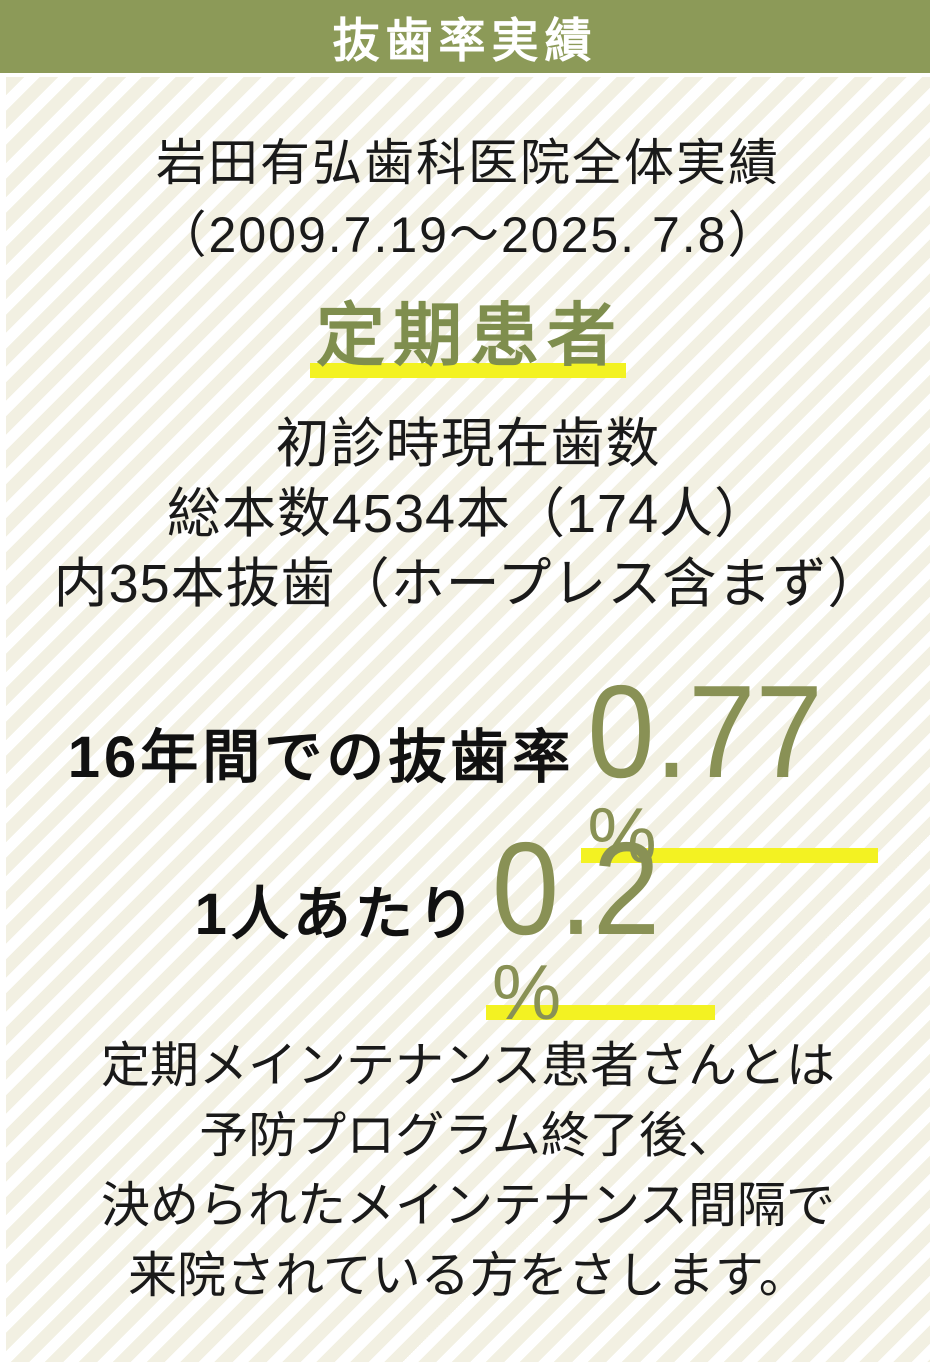  I want to click on stat-label: 1人あたり, so click(336, 914).